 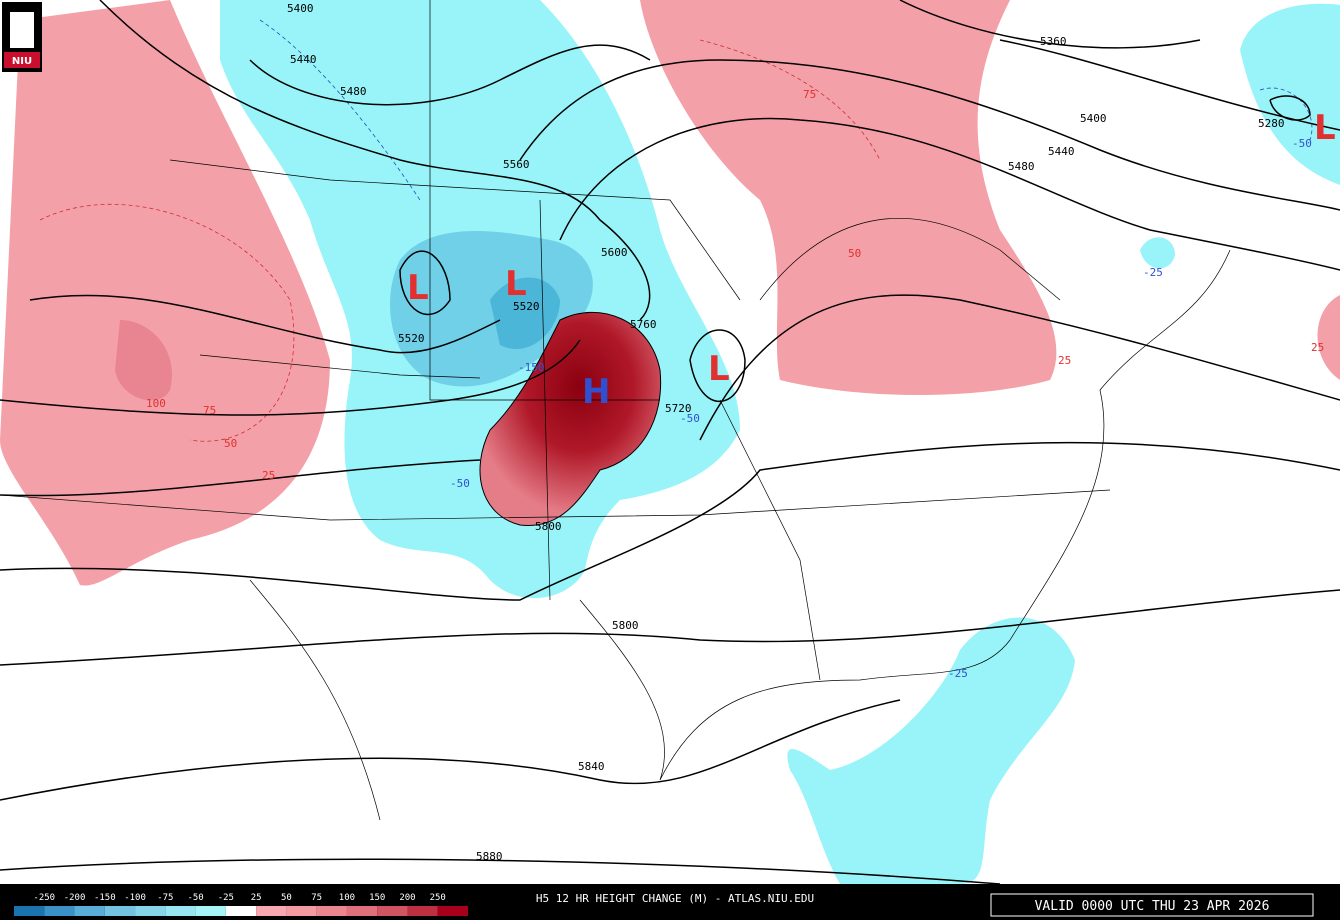 What do you see at coordinates (105, 898) in the screenshot?
I see `legend-label: -150` at bounding box center [105, 898].